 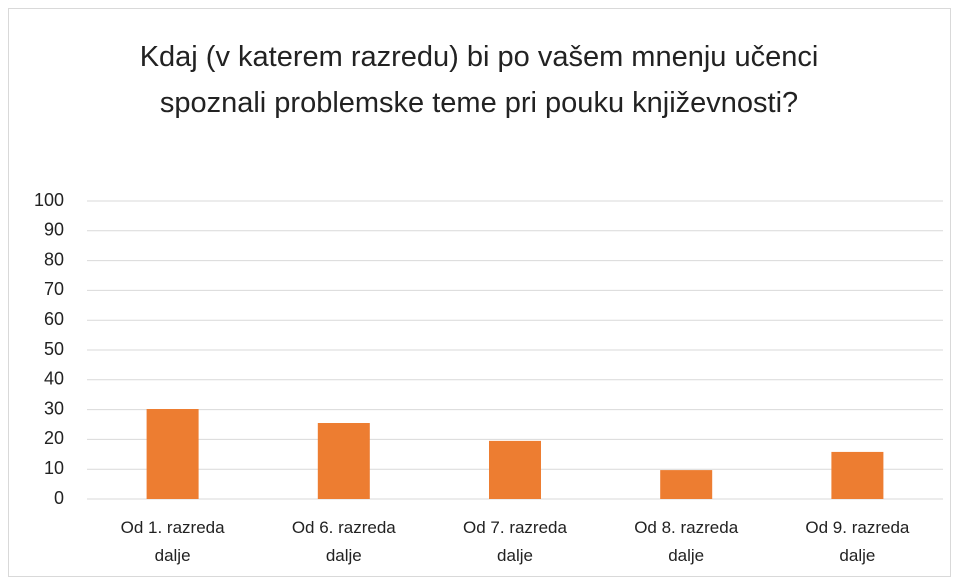 I want to click on y-tick-label: 50, so click(x=54, y=349).